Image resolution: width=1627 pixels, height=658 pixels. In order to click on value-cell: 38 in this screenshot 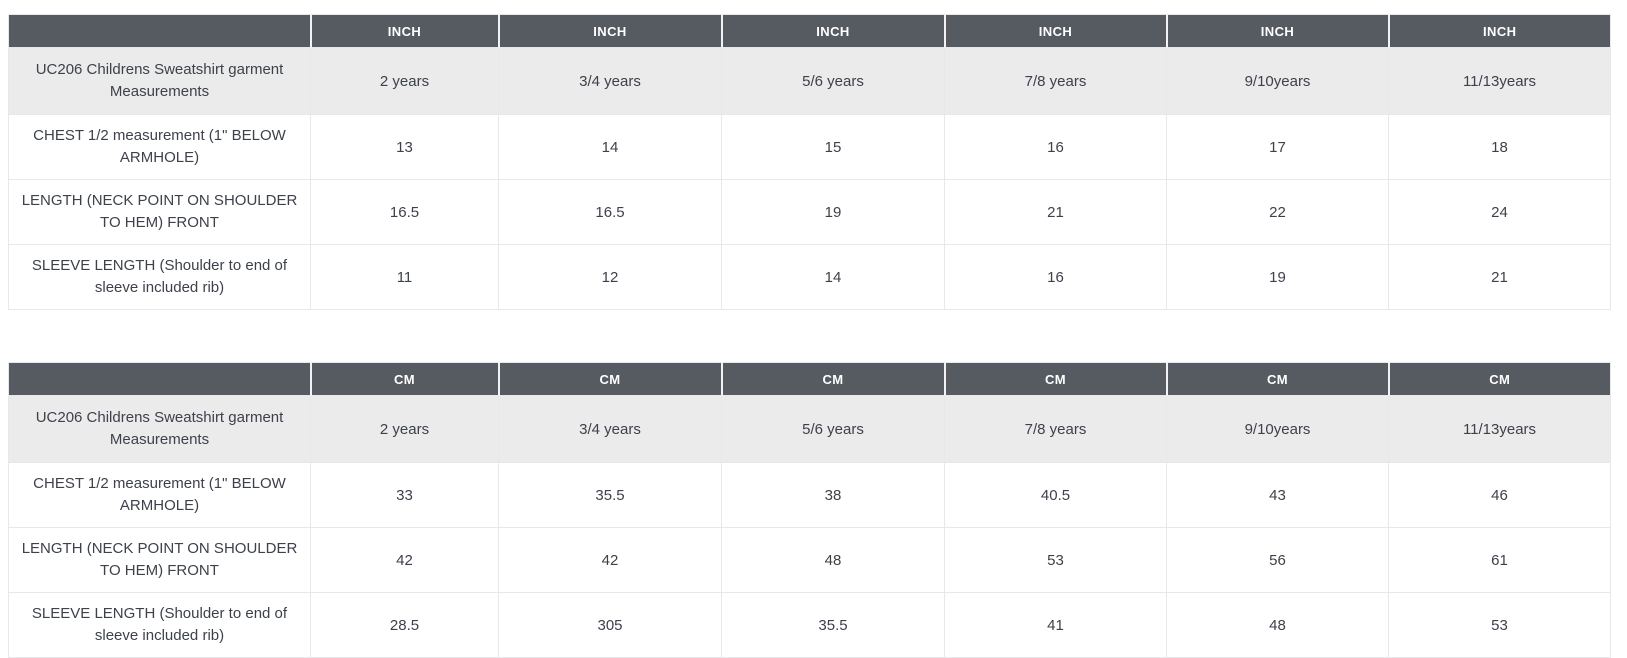, I will do `click(833, 495)`.